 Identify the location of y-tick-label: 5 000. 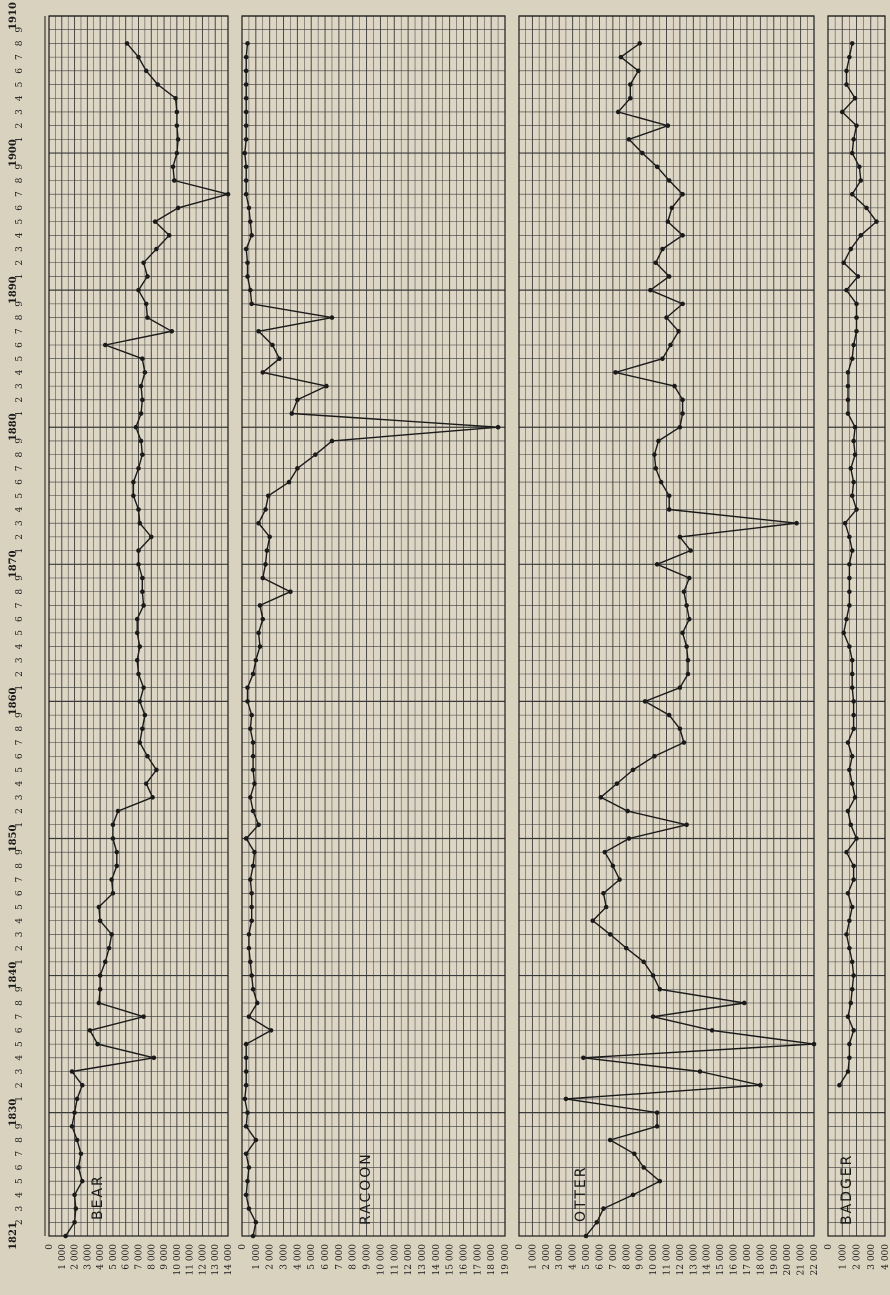
(114, 1257).